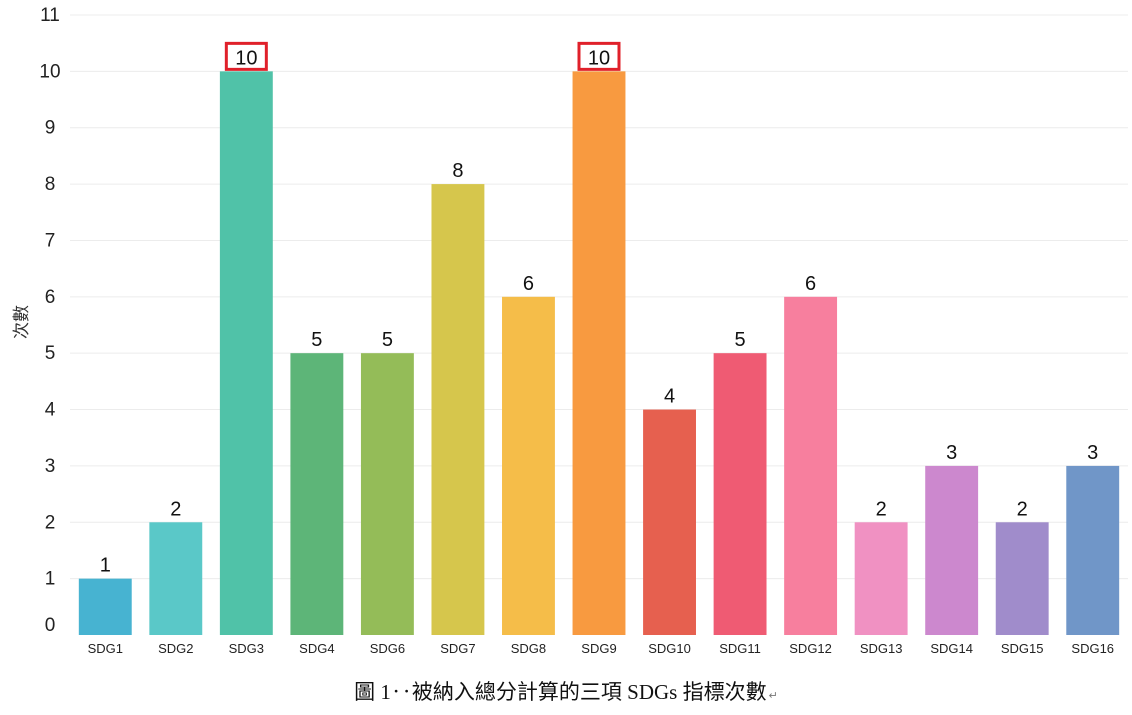 This screenshot has width=1132, height=715. What do you see at coordinates (246, 353) in the screenshot?
I see `bar-sdg3` at bounding box center [246, 353].